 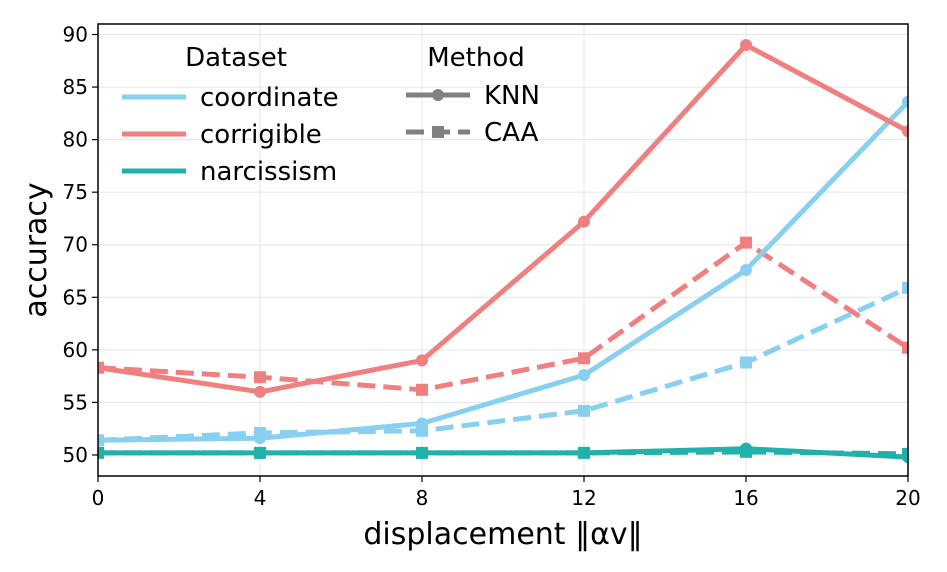 I want to click on y-tick-label: 85, so click(x=75, y=87).